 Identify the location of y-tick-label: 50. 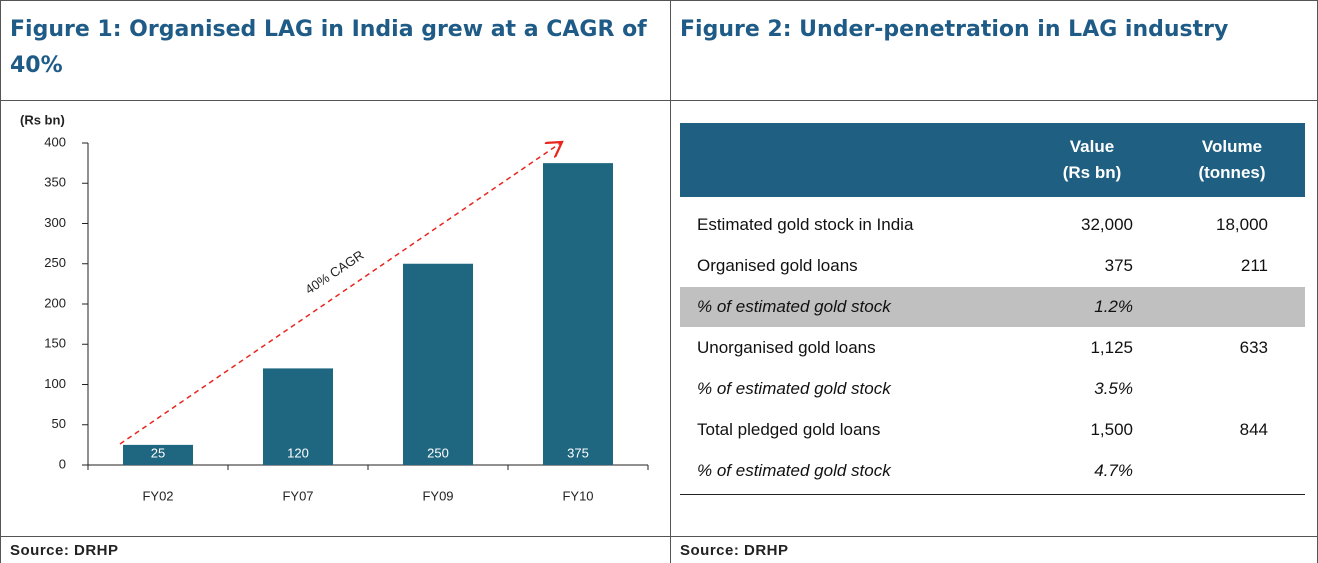
(59, 423).